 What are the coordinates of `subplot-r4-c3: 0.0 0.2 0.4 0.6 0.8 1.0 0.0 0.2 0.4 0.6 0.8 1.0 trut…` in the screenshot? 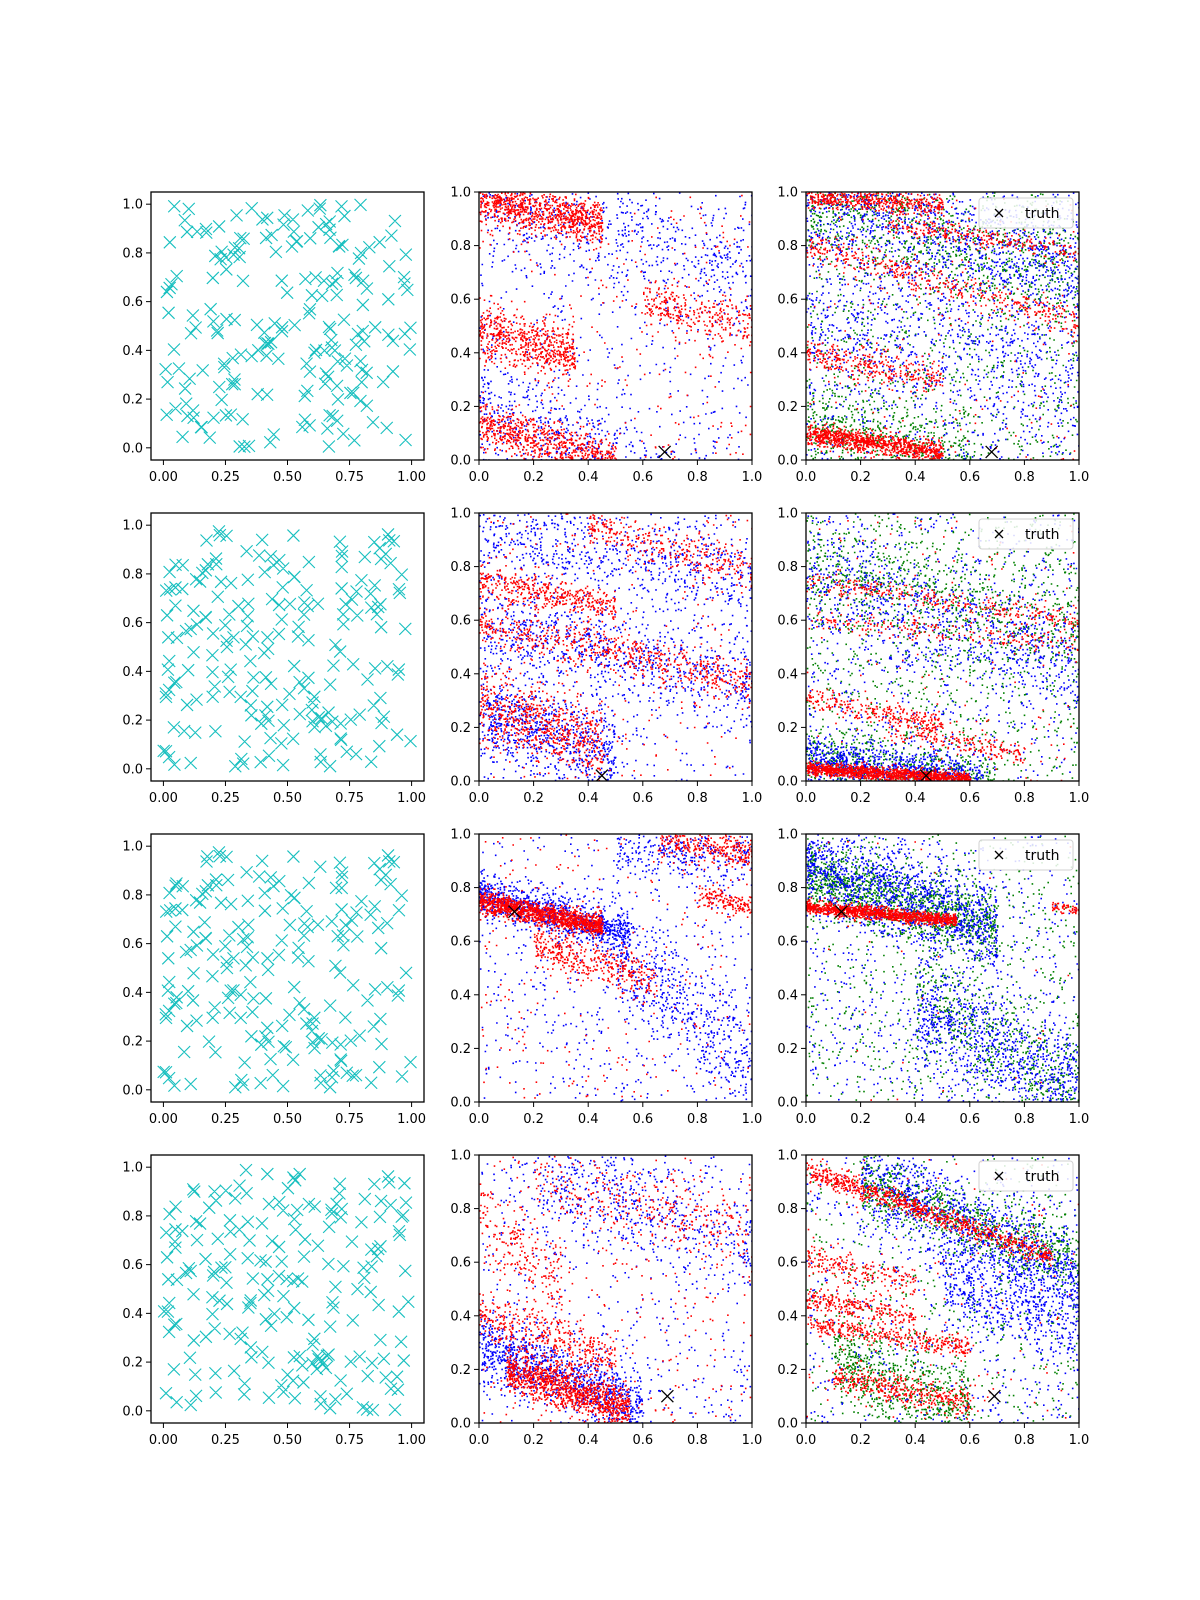 It's located at (933, 1299).